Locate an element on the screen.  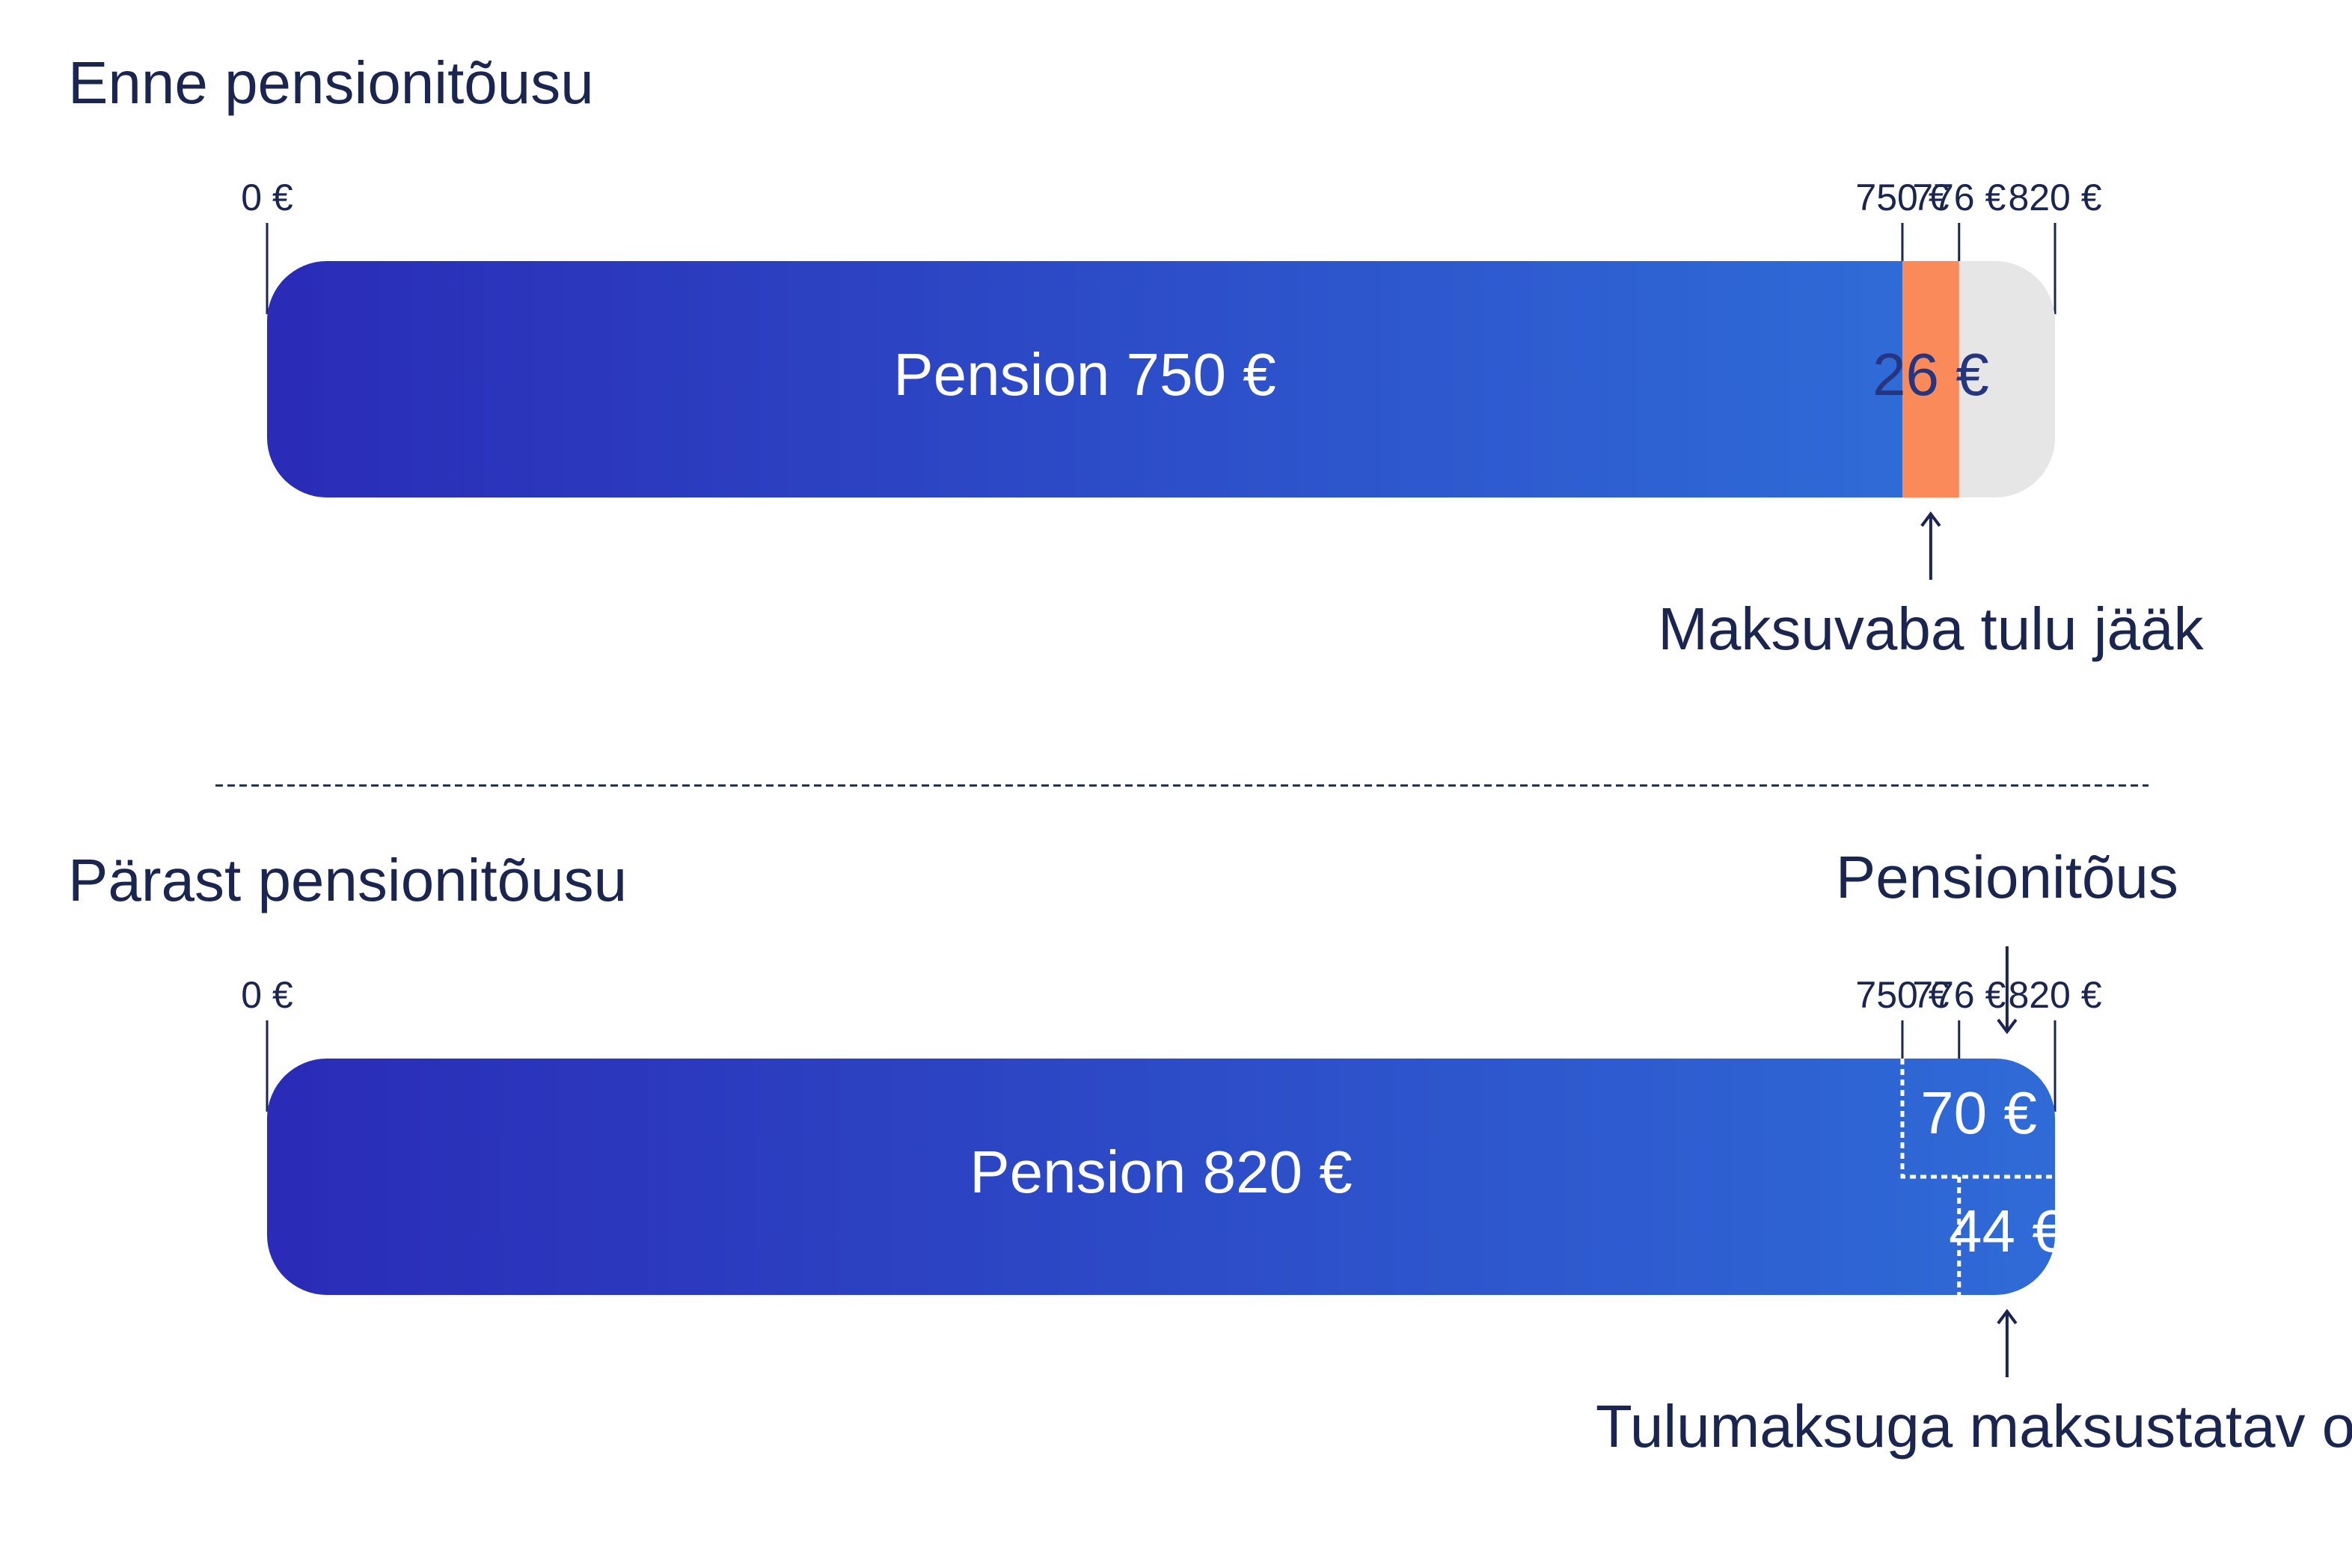
segment-label: 26 € is located at coordinates (1931, 375).